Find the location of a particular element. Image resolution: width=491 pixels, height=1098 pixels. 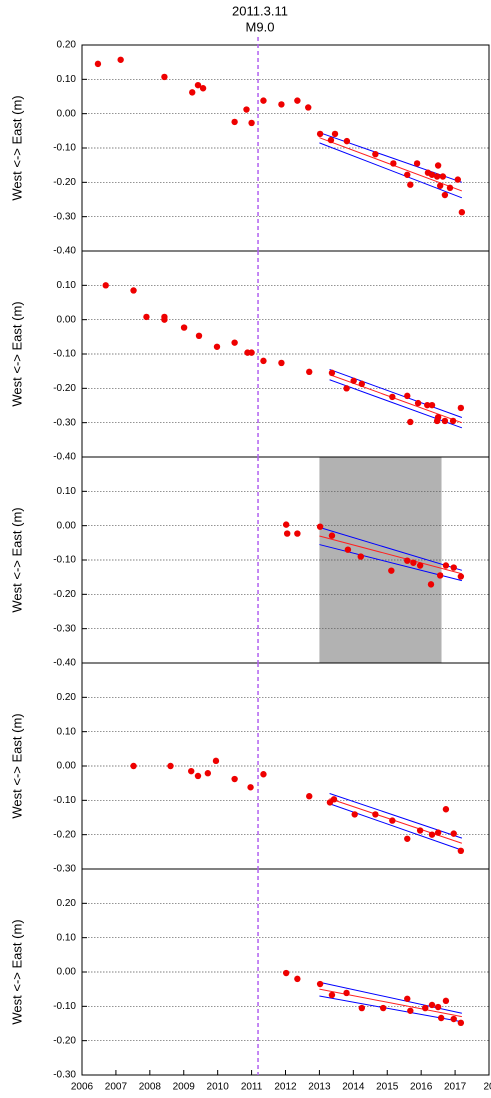

x-tick-label: 2011 is located at coordinates (252, 1087).